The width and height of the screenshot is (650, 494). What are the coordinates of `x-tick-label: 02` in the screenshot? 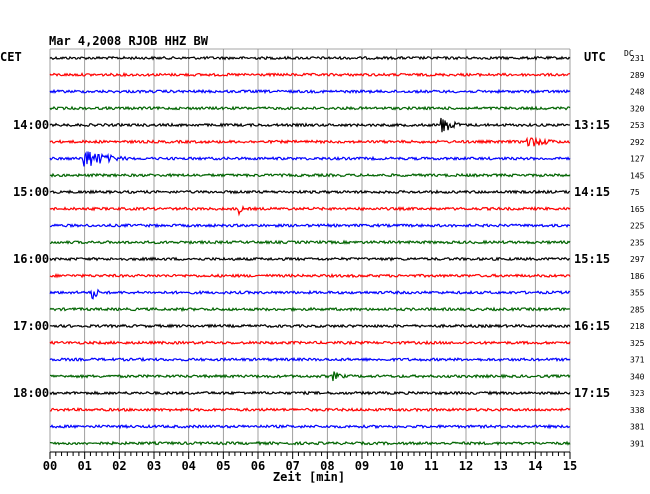 It's located at (119, 466).